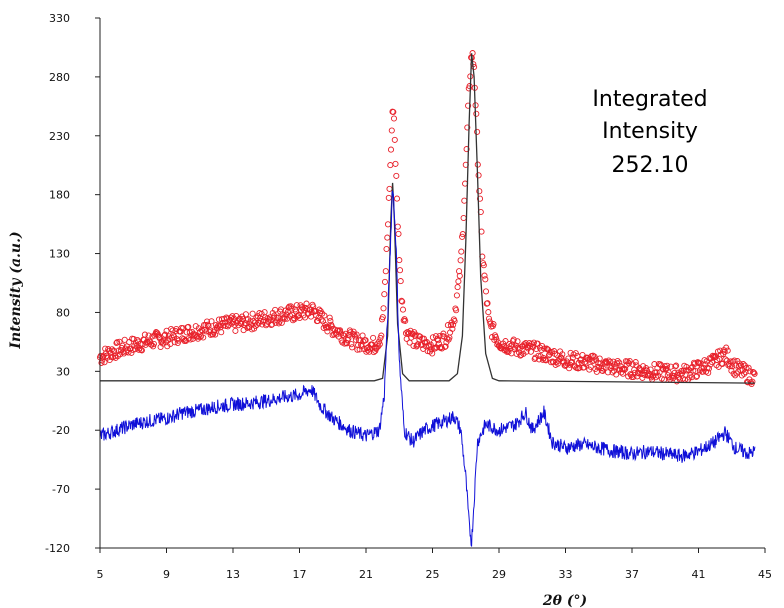 This screenshot has width=784, height=608. I want to click on x-tick-label: 17, so click(300, 574).